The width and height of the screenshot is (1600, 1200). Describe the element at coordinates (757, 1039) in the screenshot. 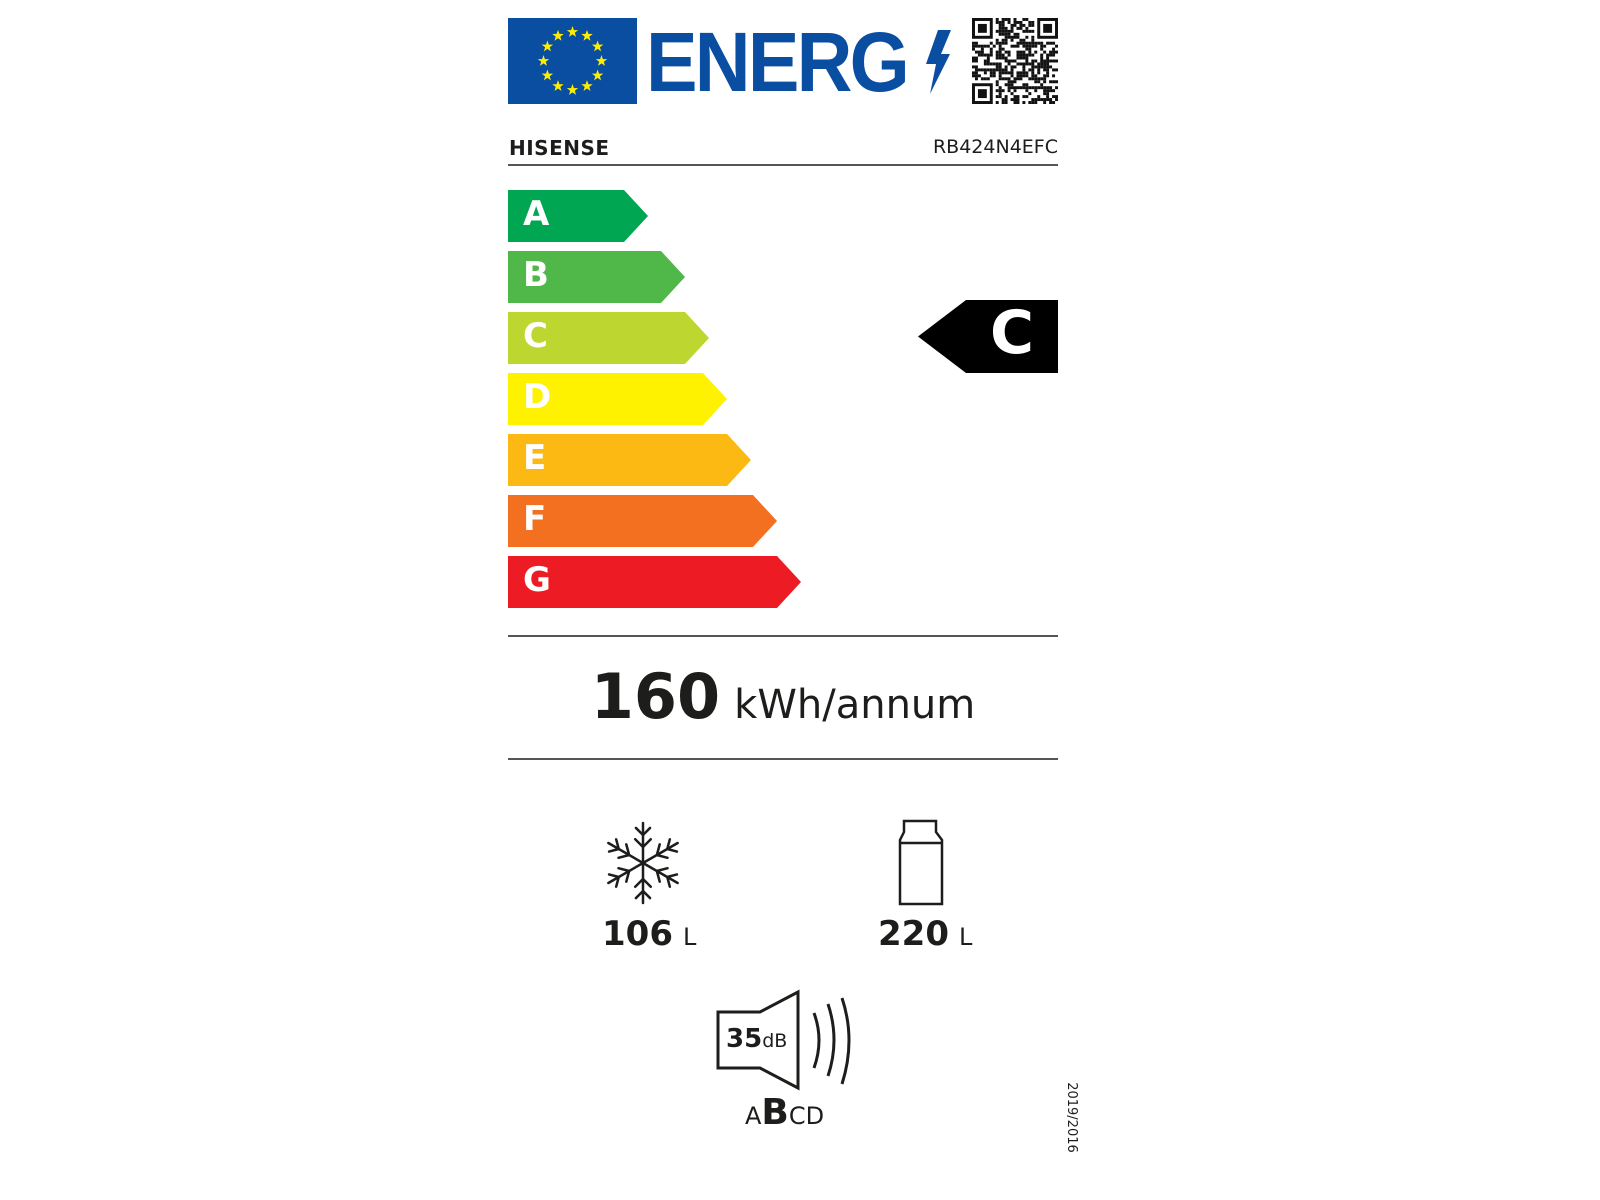

I see `noise-level: 35dB` at that location.